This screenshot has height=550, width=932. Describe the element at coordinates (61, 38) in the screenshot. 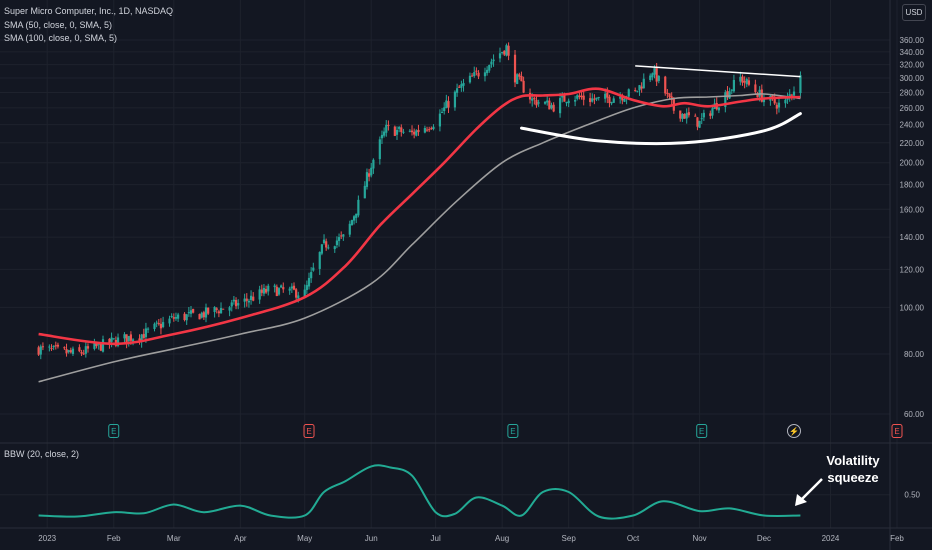

I see `sma100-legend: SMA (100, close, 0, SMA, 5)` at that location.